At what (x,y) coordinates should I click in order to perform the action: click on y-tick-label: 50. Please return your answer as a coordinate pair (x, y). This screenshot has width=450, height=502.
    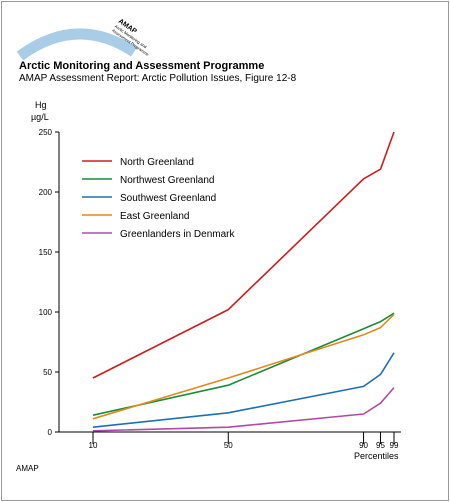
    Looking at the image, I should click on (47, 372).